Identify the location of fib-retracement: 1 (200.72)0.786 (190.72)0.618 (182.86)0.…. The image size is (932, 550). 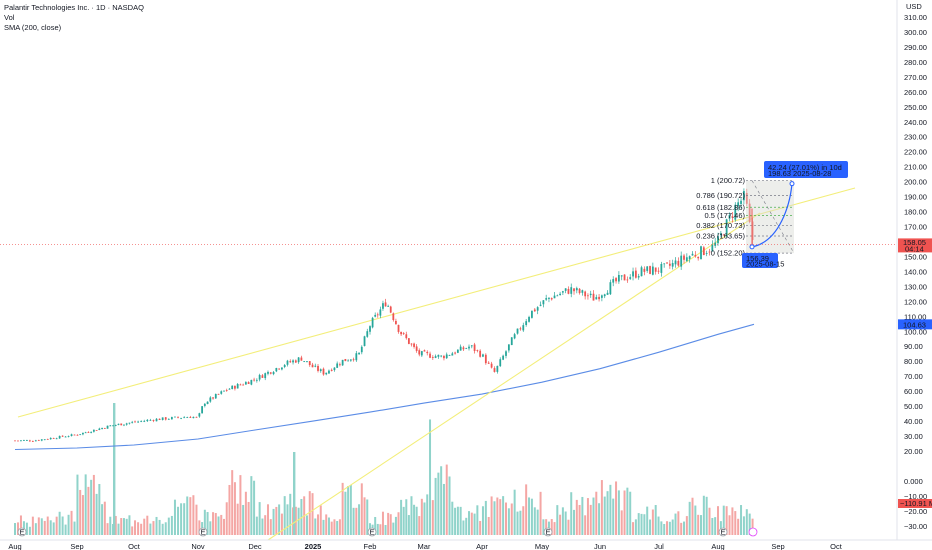
(745, 217).